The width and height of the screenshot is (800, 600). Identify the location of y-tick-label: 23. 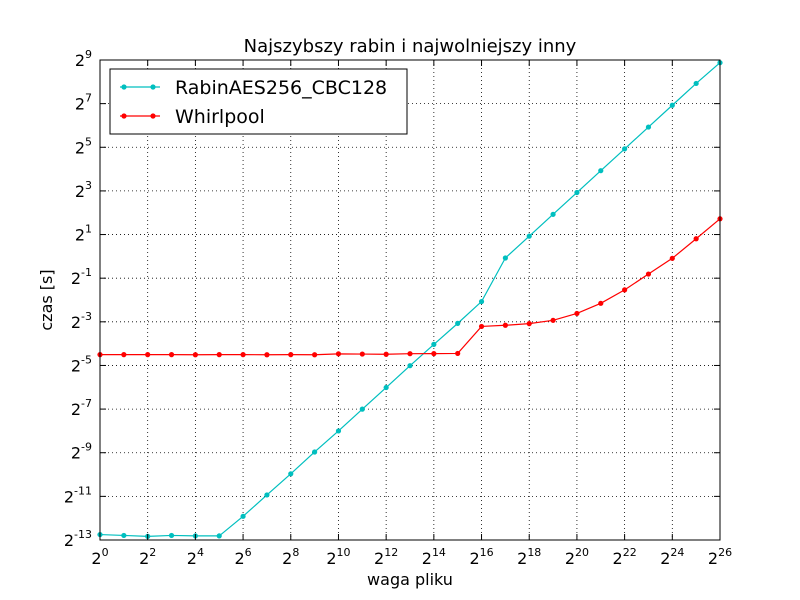
(83, 190).